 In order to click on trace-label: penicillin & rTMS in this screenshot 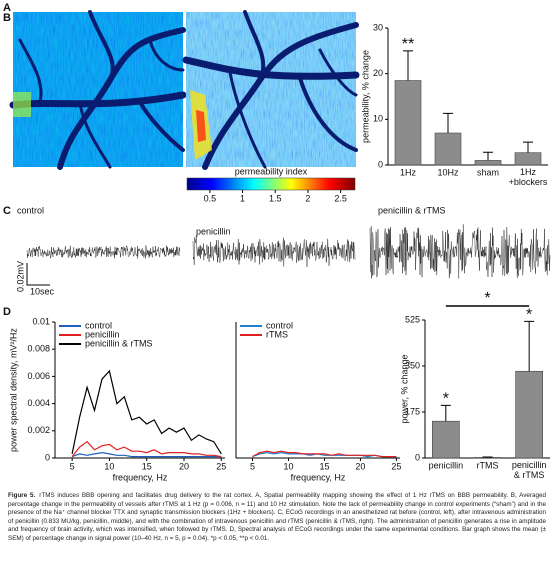, I will do `click(412, 210)`.